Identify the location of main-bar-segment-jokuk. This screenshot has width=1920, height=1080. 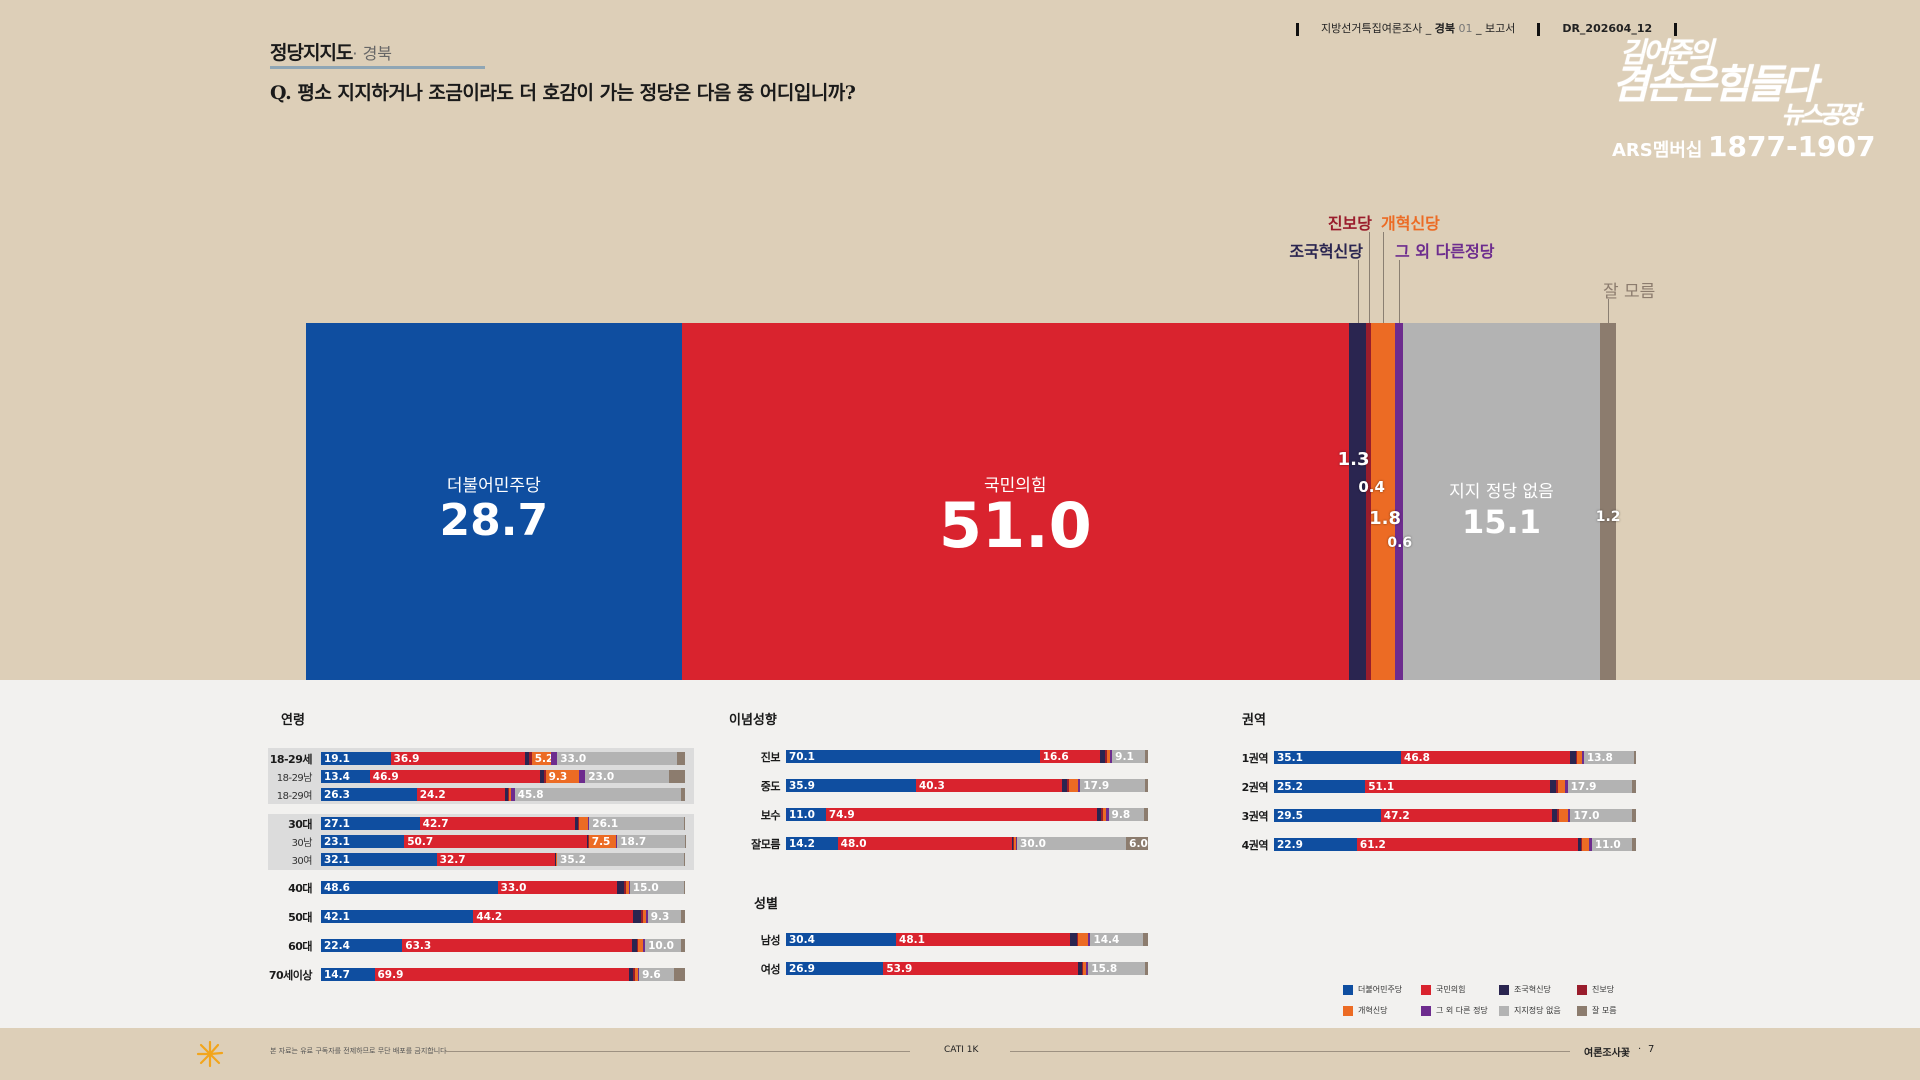
(1358, 502).